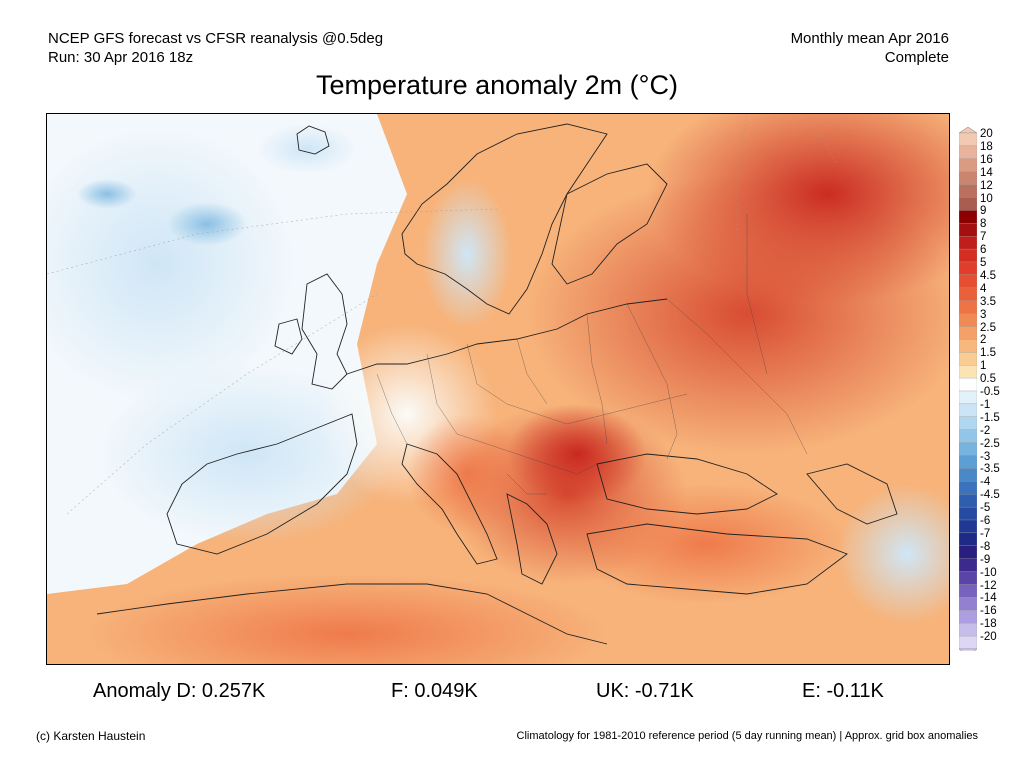  I want to click on colorbar-label: -10, so click(988, 572).